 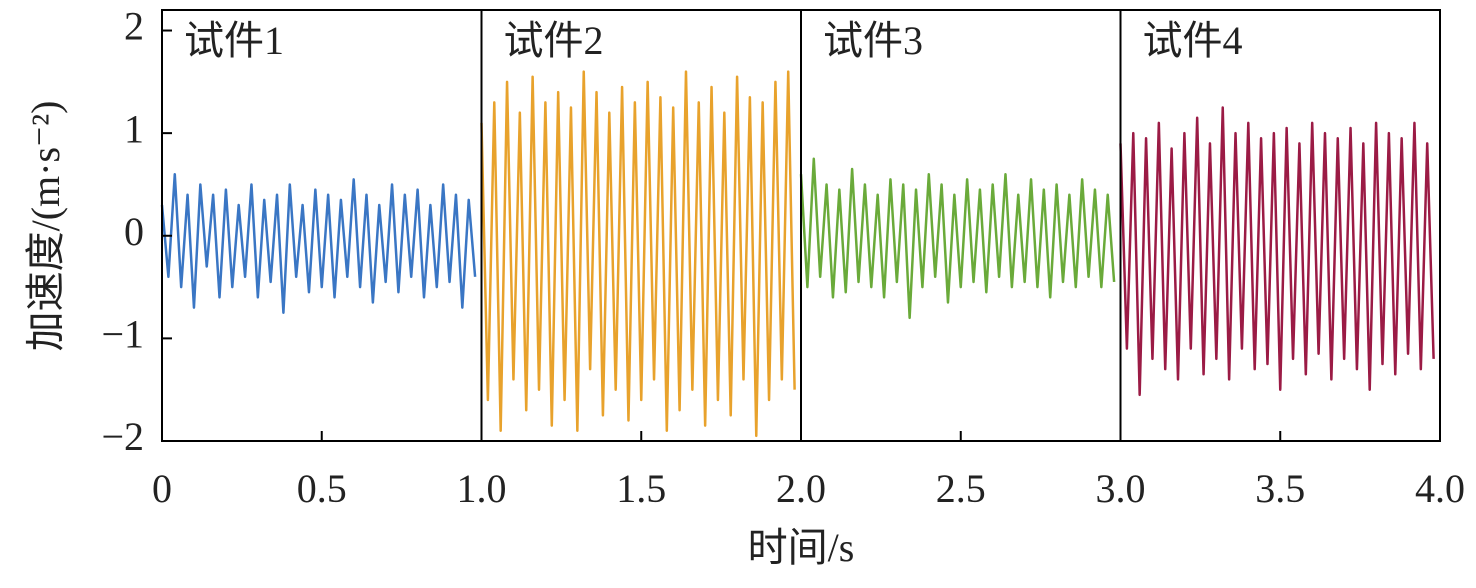 I want to click on x-tick-label: 3.5, so click(x=1280, y=488).